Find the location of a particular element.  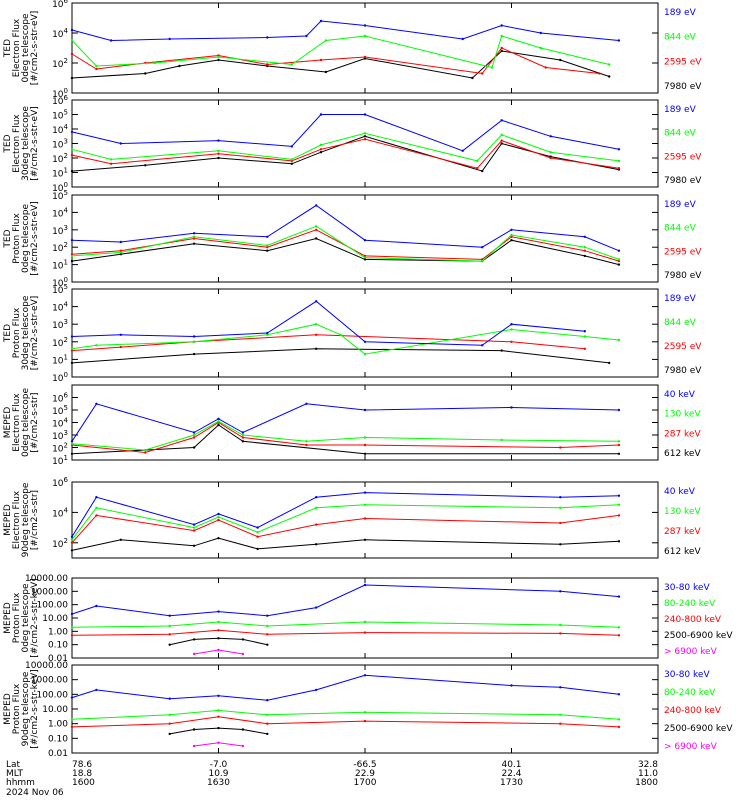

legend-entry: 2595 eV is located at coordinates (683, 157).